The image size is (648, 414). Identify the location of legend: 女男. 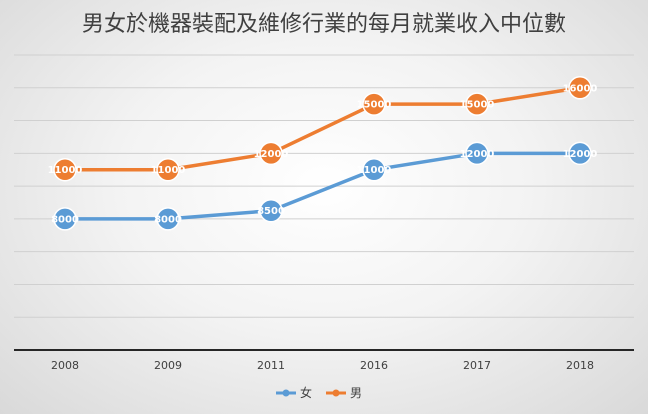
(319, 392).